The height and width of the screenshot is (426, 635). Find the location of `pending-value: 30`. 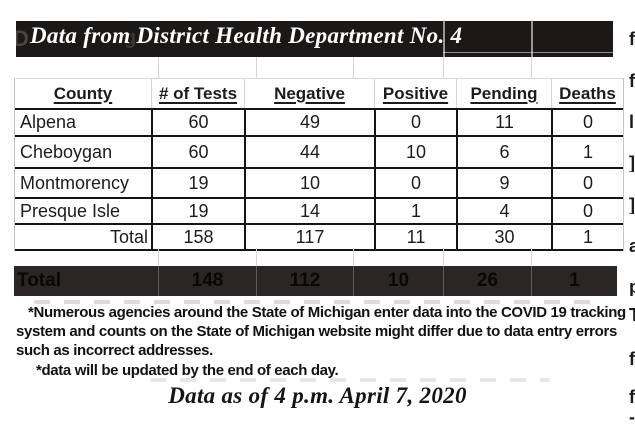

pending-value: 30 is located at coordinates (503, 237).